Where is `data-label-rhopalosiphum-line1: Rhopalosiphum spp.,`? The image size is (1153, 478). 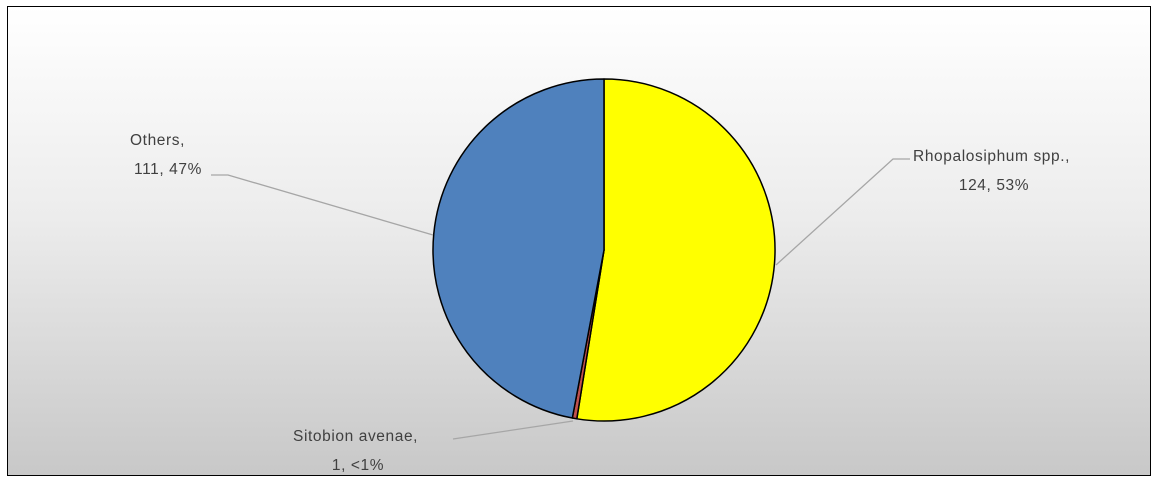
data-label-rhopalosiphum-line1: Rhopalosiphum spp., is located at coordinates (991, 156).